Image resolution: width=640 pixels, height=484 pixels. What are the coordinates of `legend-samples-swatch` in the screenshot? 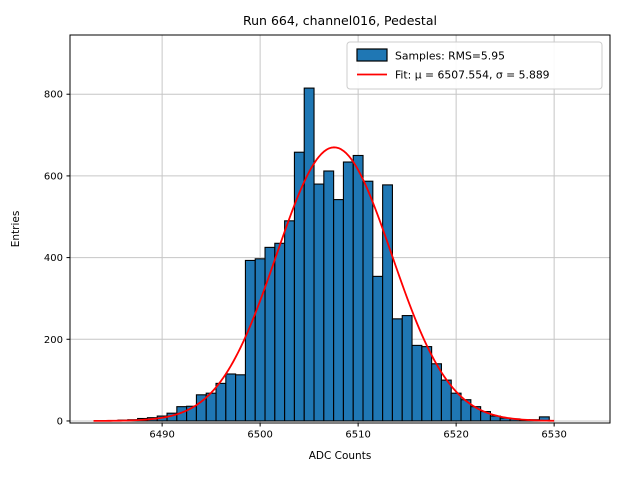 It's located at (372, 55).